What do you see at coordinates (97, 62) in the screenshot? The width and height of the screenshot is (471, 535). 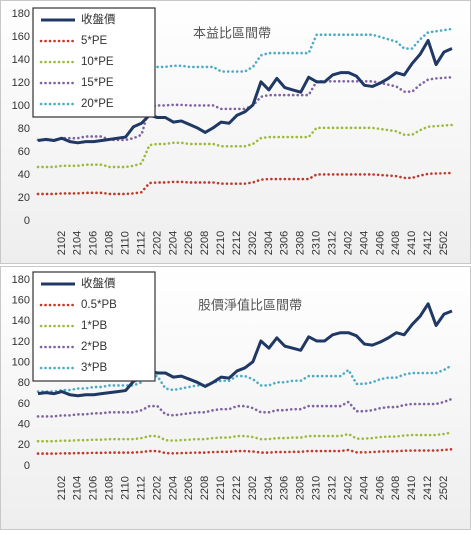 I see `legend-label: 10*PE` at bounding box center [97, 62].